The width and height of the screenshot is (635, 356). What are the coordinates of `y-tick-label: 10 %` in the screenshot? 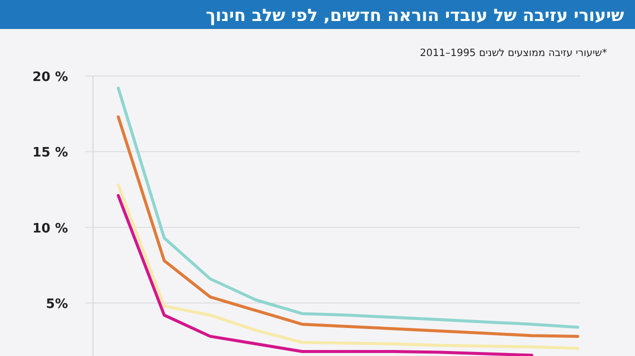 It's located at (50, 228).